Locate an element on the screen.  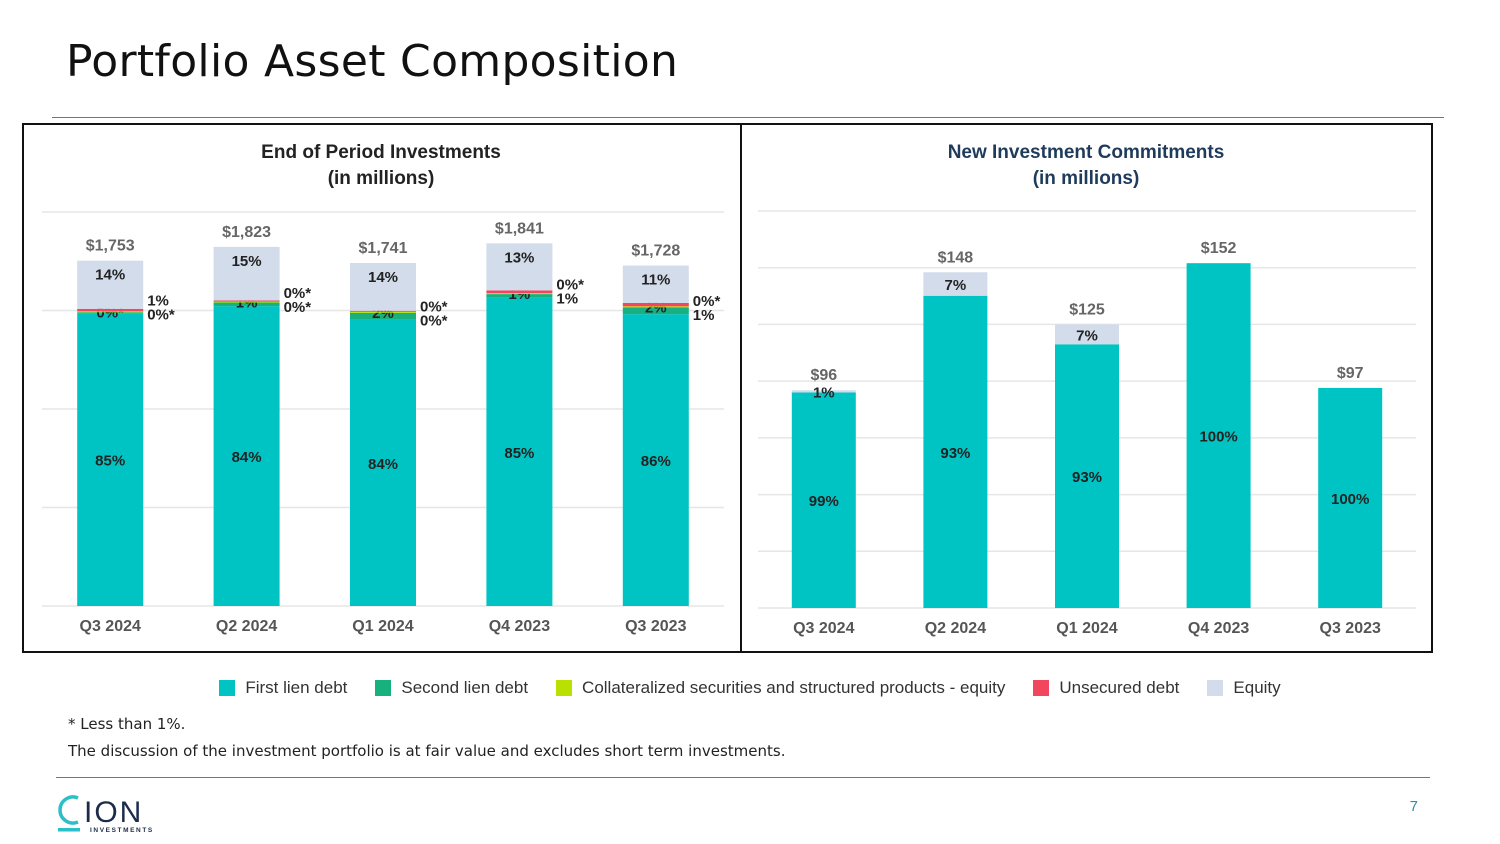
legend-equity: Equity is located at coordinates (1244, 688).